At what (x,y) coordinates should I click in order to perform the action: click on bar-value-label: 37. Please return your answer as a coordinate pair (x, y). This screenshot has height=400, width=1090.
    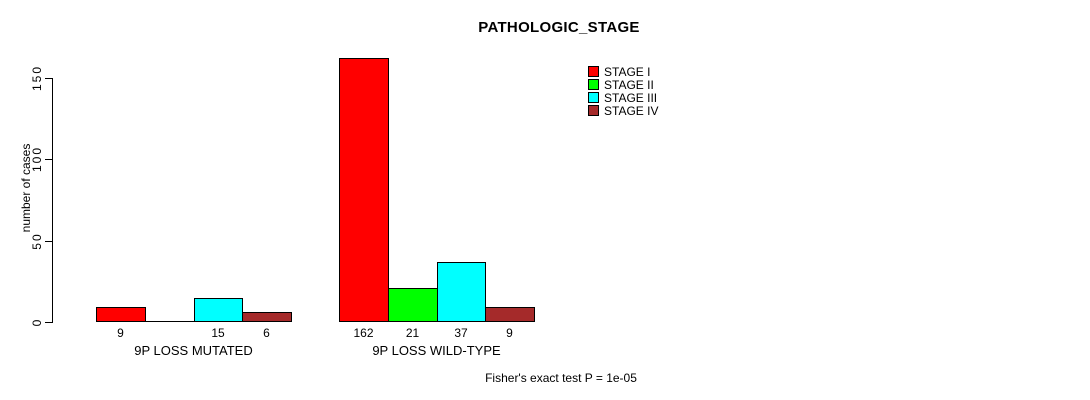
    Looking at the image, I should click on (461, 333).